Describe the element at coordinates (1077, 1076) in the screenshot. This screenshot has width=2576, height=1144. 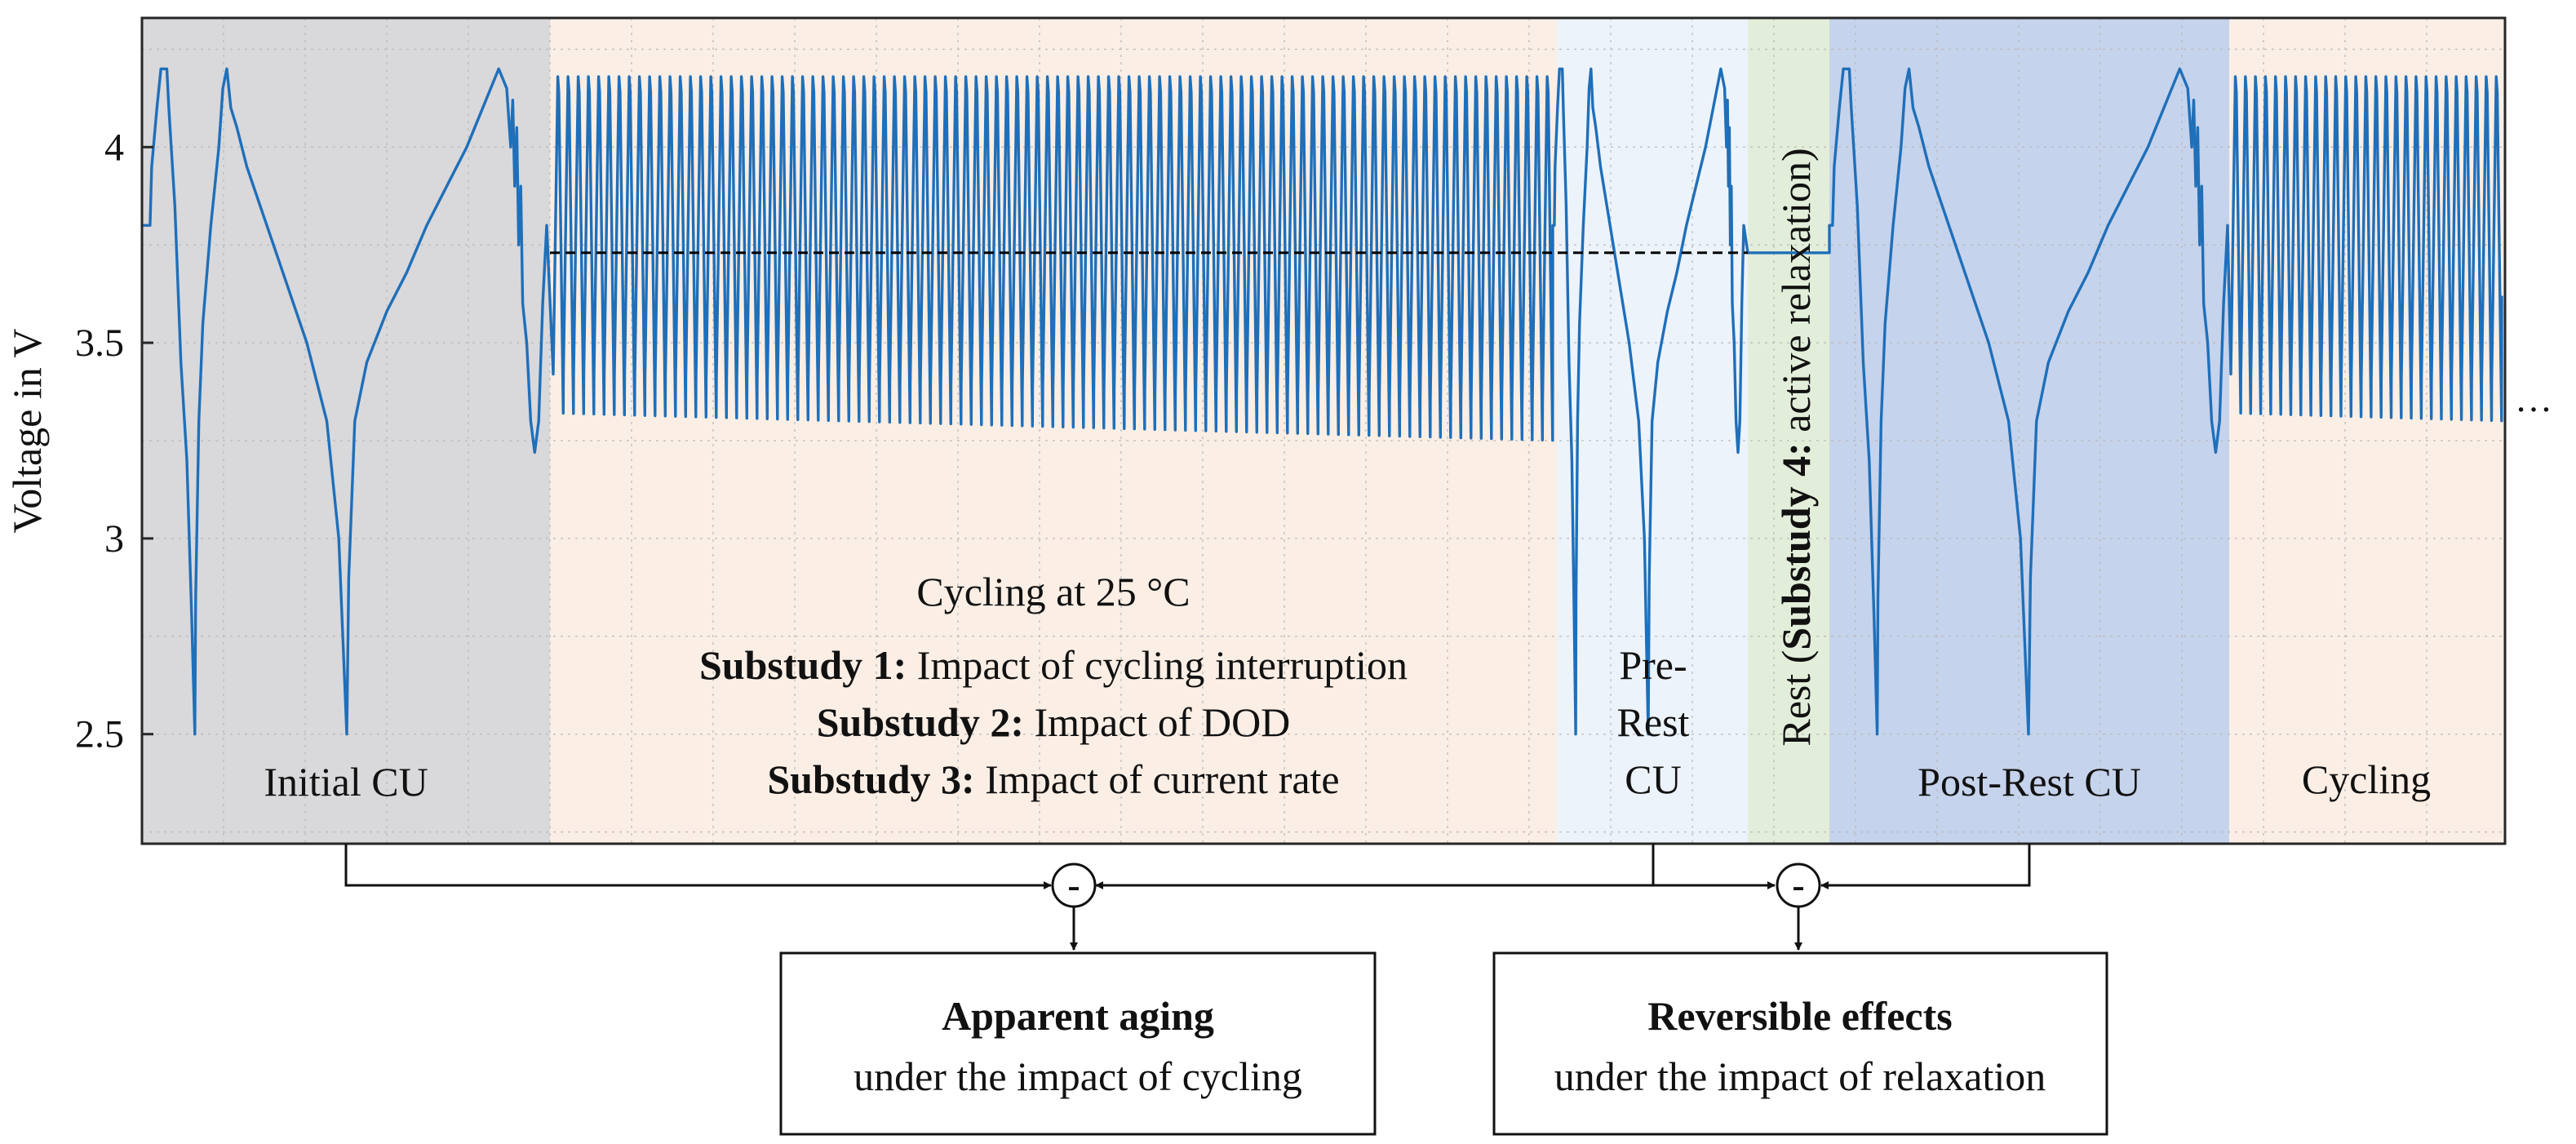
I see `result-subtitle-apparent-aging: under the impact of cycling` at that location.